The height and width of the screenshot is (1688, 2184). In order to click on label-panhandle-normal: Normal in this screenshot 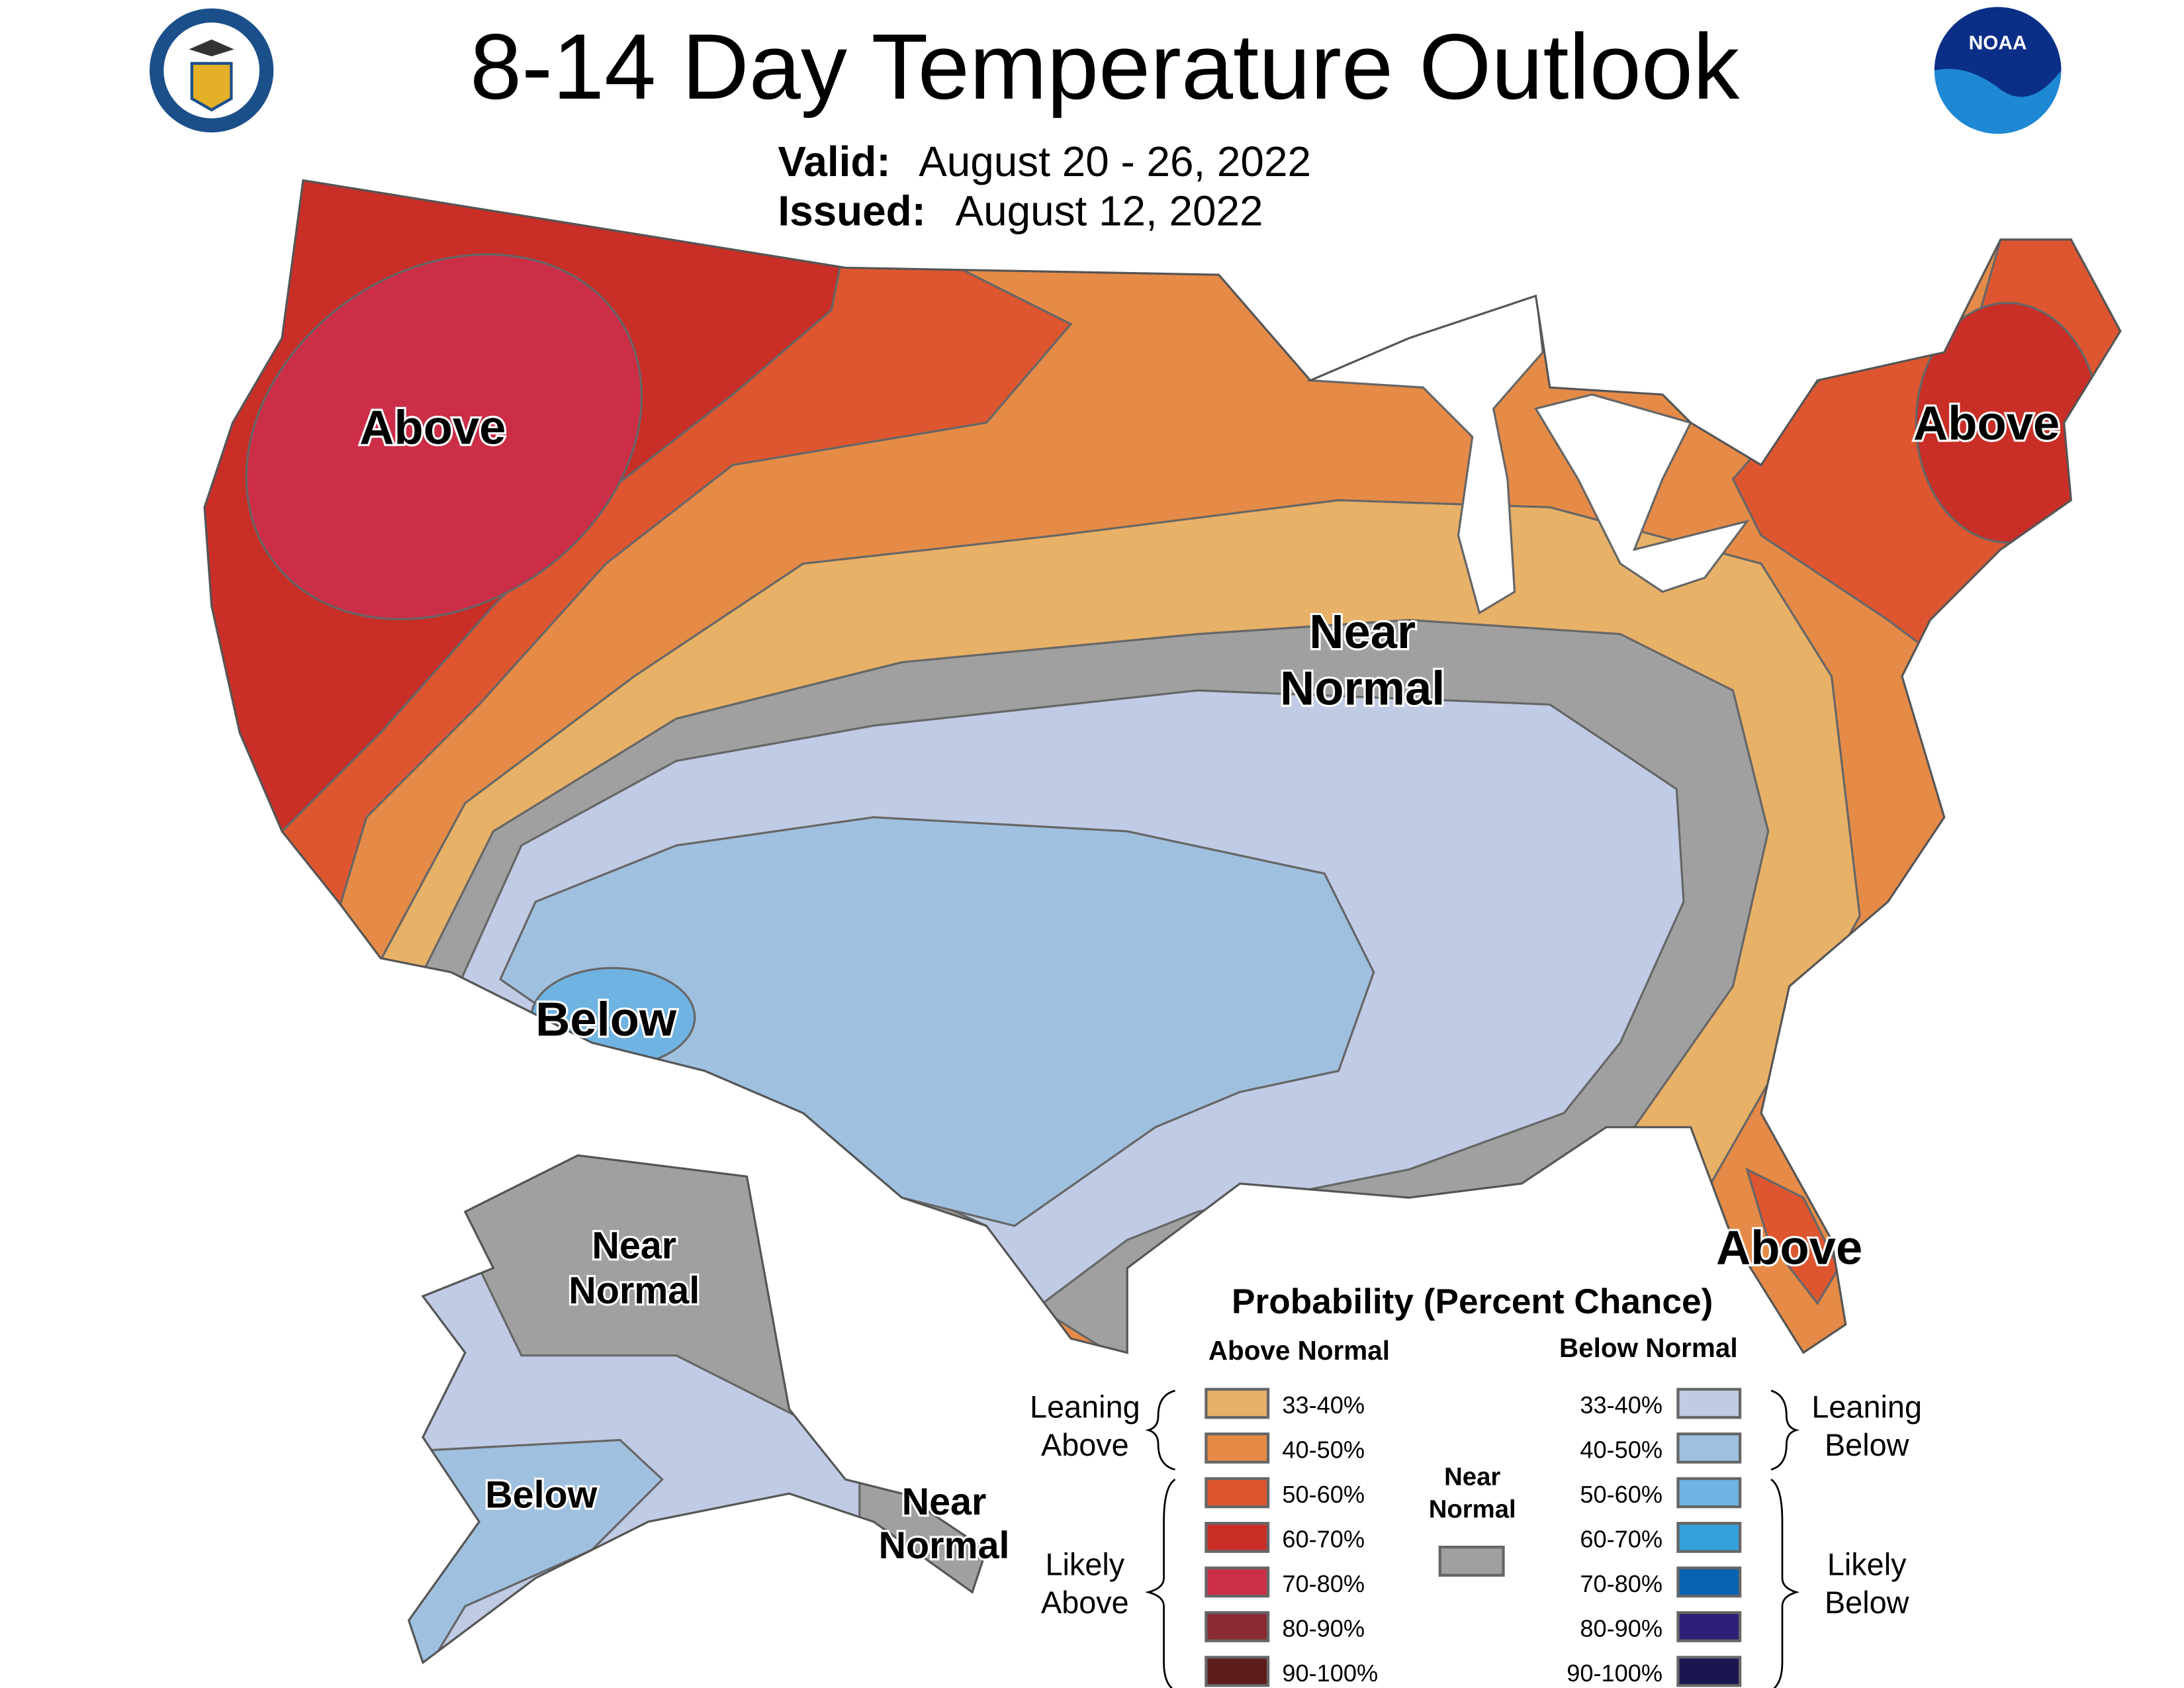, I will do `click(944, 1545)`.